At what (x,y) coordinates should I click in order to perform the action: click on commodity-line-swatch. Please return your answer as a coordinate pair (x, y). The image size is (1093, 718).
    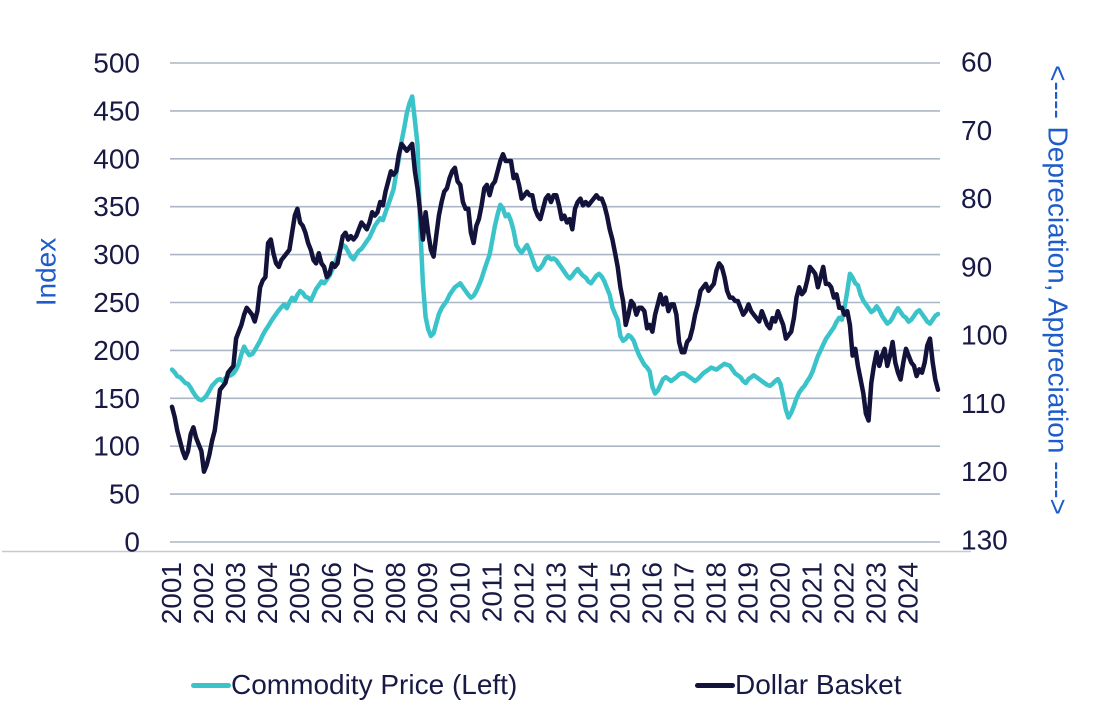
    Looking at the image, I should click on (211, 685).